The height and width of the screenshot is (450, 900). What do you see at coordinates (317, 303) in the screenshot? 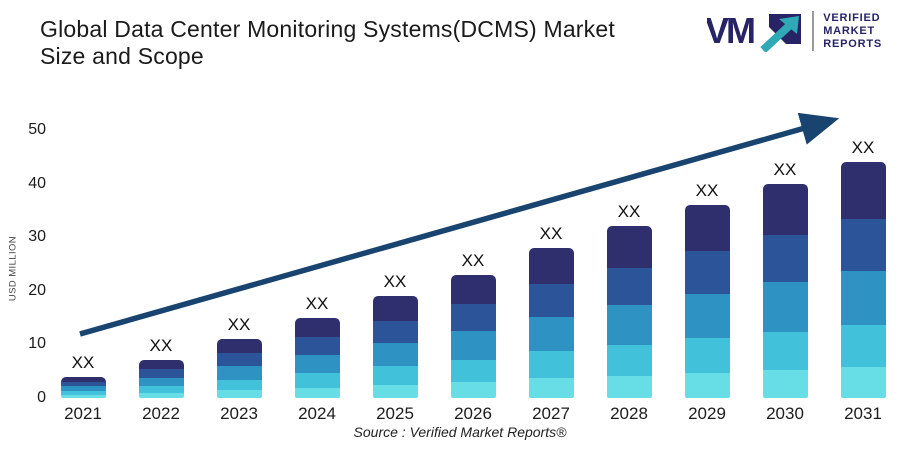
I see `bar-value-label-2024: XX` at bounding box center [317, 303].